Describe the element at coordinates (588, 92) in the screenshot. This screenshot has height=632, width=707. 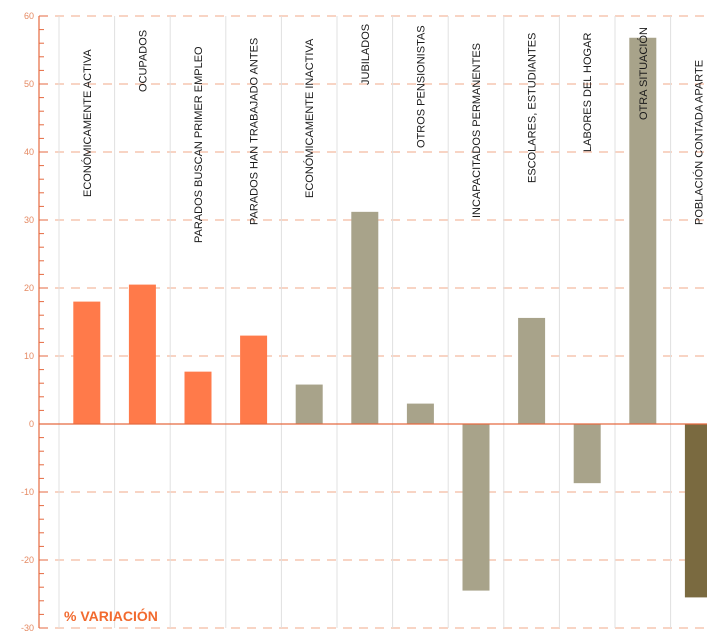
I see `category-label: LABORES DEL HOGAR` at that location.